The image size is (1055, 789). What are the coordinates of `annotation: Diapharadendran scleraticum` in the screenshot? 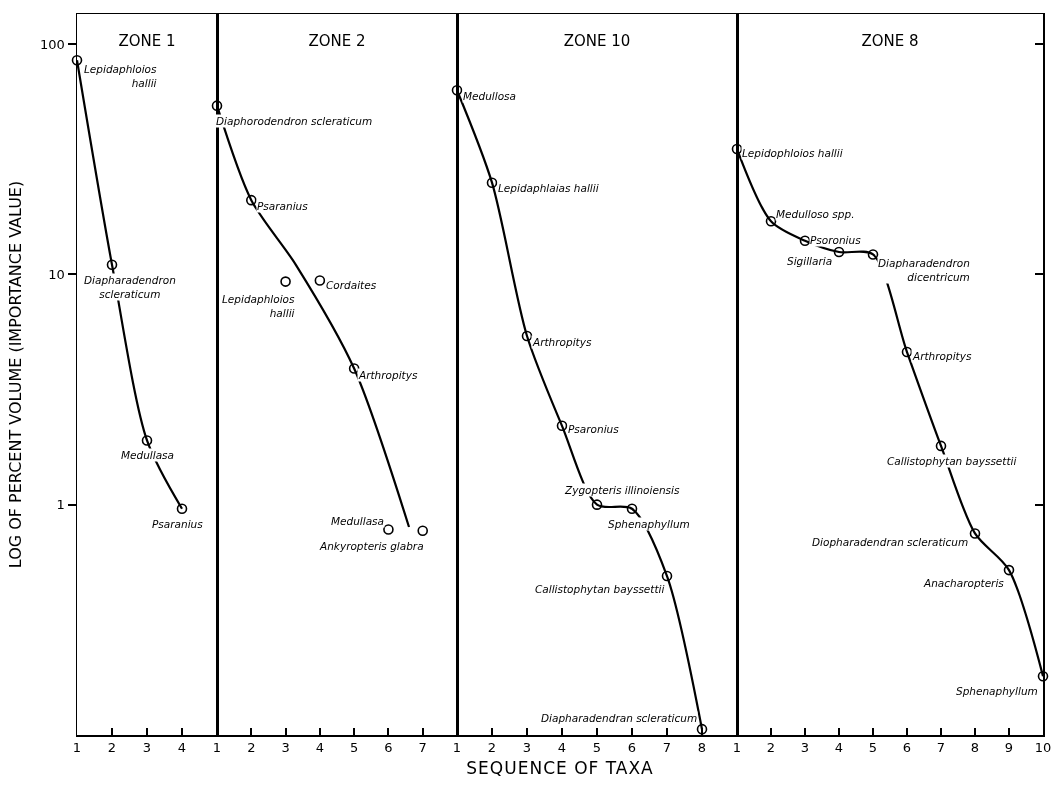 It's located at (619, 718).